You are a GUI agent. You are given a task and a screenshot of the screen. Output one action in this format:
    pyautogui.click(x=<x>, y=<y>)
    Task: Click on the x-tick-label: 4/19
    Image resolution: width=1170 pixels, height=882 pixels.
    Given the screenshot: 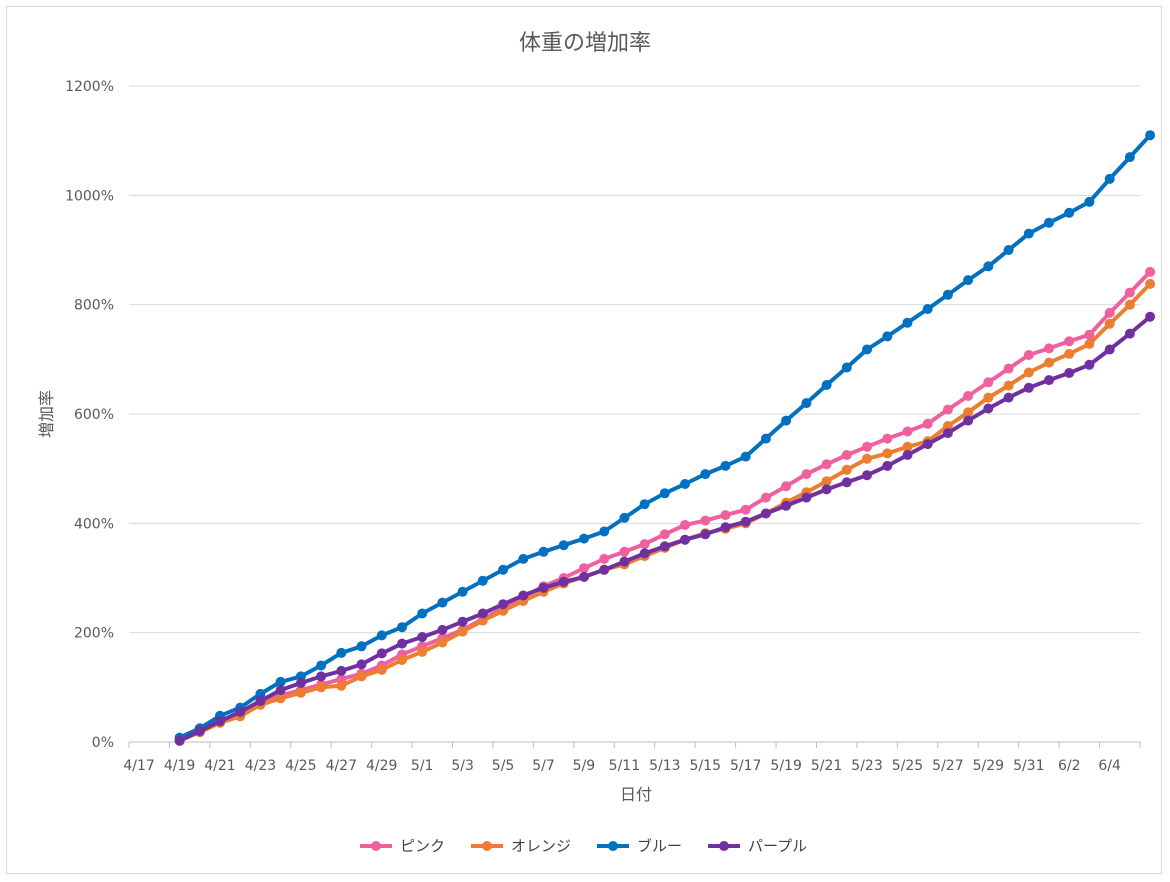 What is the action you would take?
    pyautogui.click(x=179, y=766)
    